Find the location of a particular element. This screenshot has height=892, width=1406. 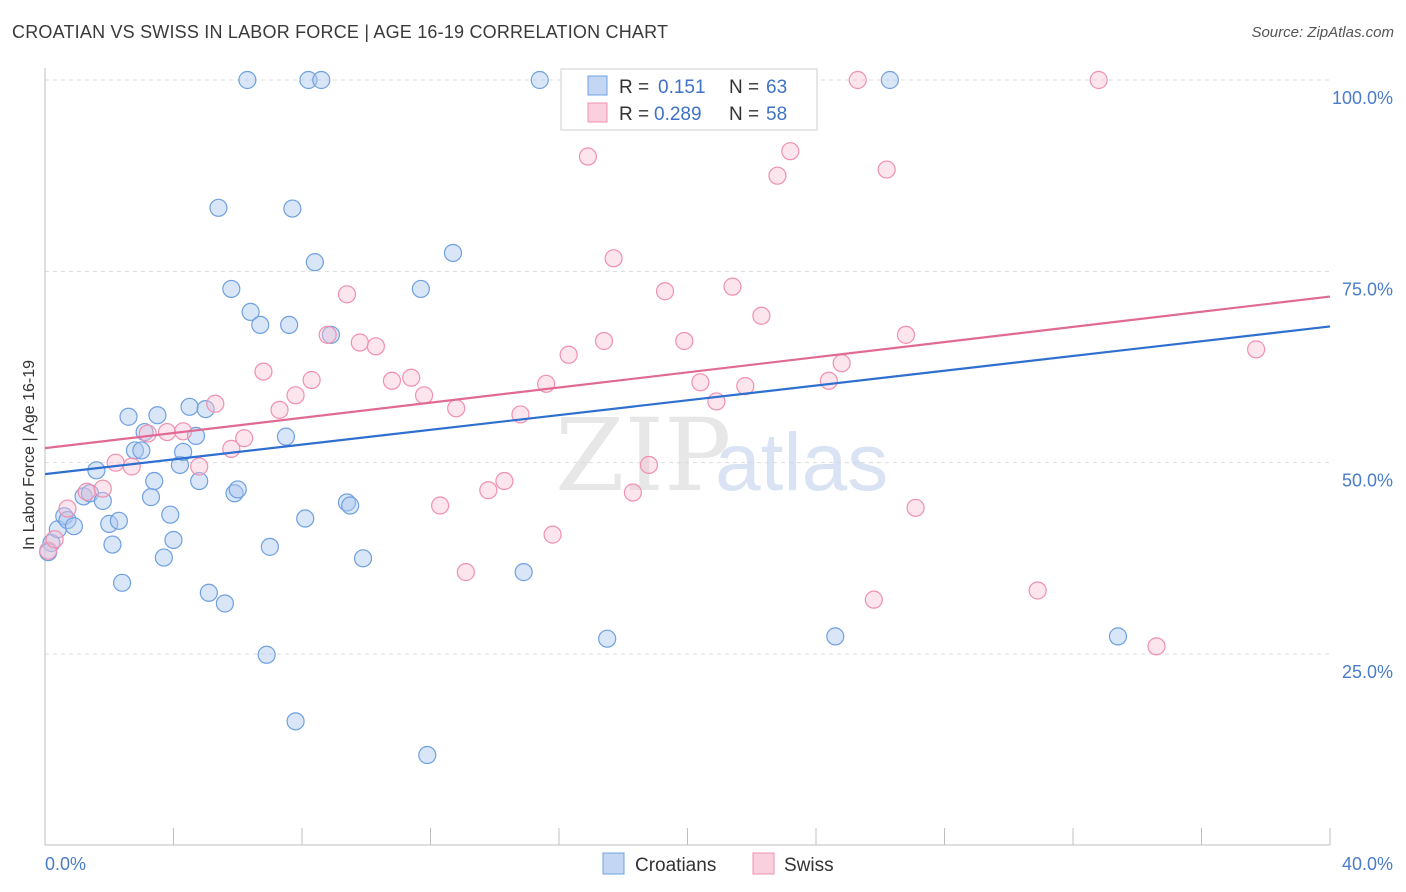

bottom-legend: Croatians Swiss is located at coordinates (718, 864).